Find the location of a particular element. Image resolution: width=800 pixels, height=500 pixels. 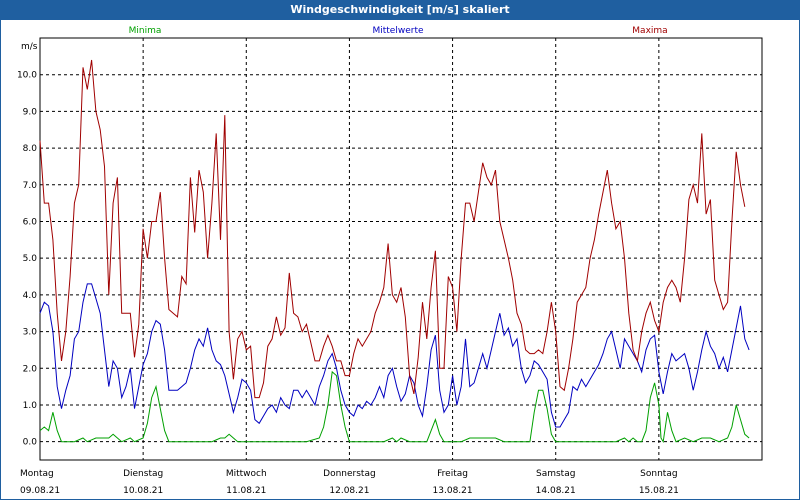

x-tick-date: 09.08.21 is located at coordinates (40, 491).